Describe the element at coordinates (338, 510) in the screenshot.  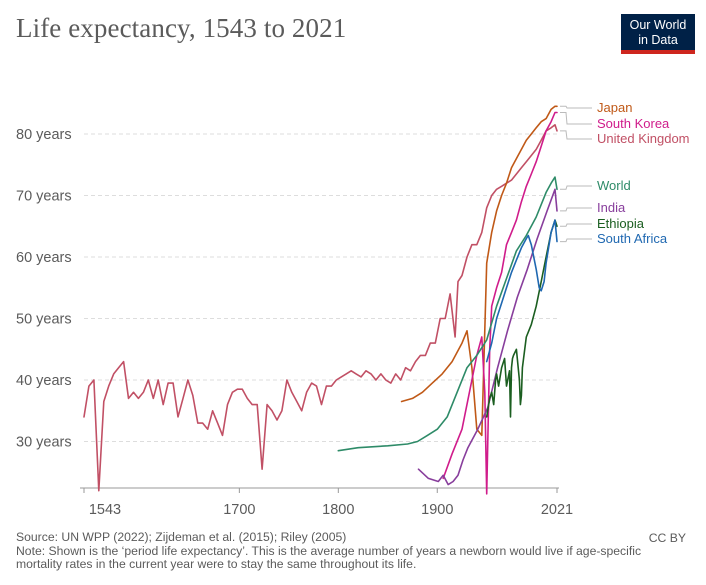
I see `x-tick-label: 1800` at that location.